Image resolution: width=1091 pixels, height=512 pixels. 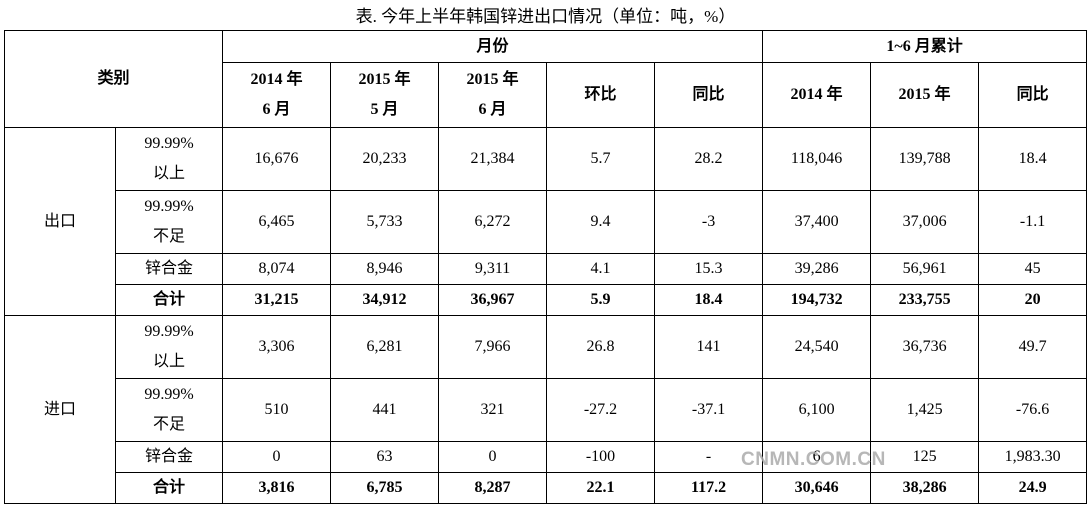 I want to click on header-cell: 2015 年 6 月, so click(x=493, y=95).